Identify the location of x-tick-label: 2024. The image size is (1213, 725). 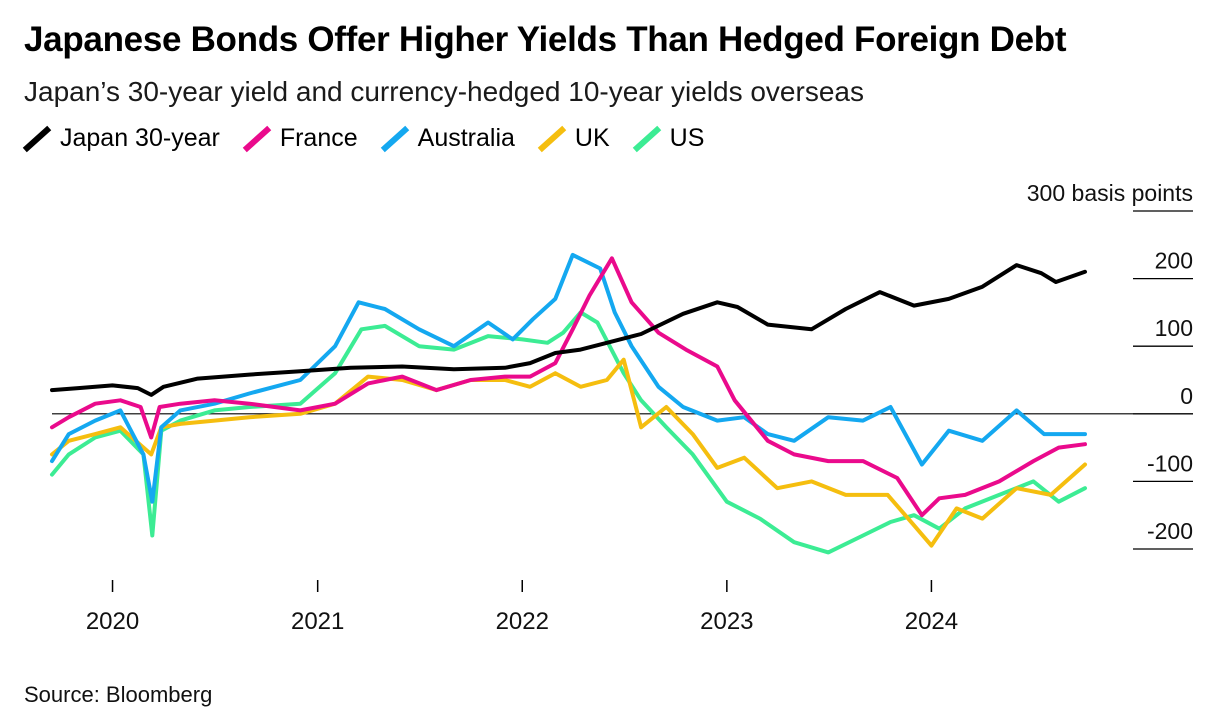
(931, 621).